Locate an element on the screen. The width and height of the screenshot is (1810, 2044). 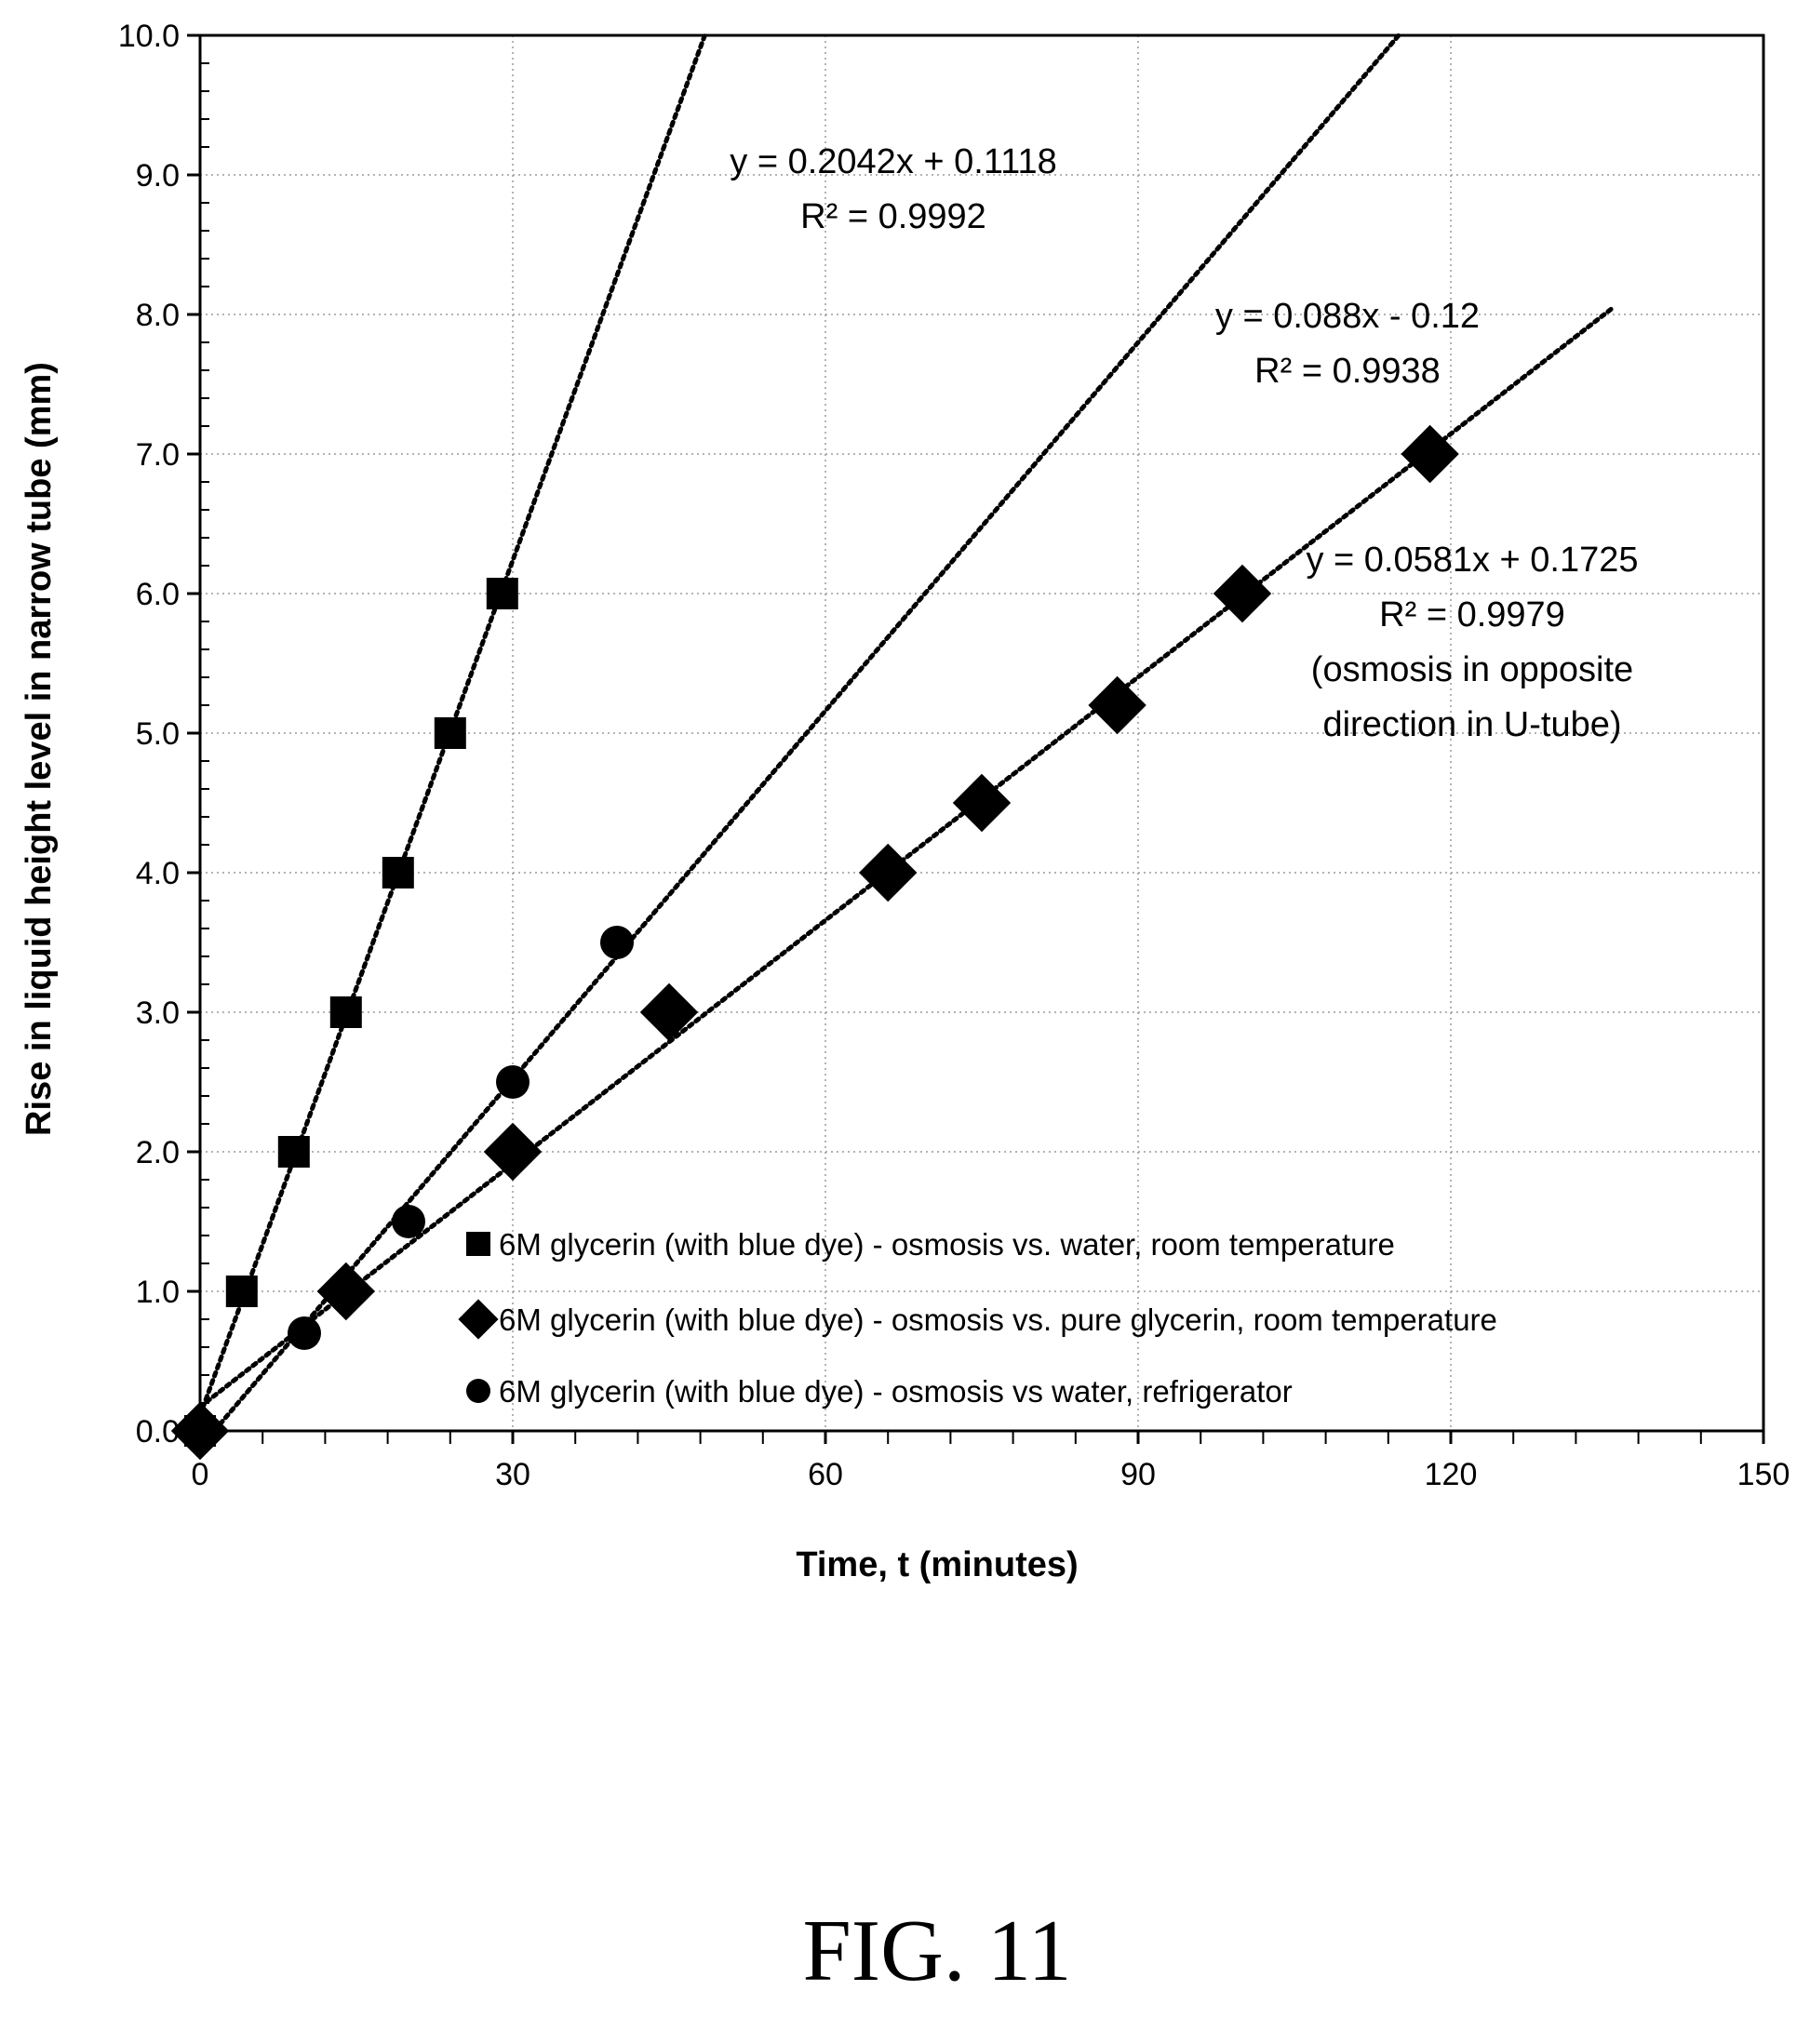
y-tick-label: 5.0 is located at coordinates (158, 734).